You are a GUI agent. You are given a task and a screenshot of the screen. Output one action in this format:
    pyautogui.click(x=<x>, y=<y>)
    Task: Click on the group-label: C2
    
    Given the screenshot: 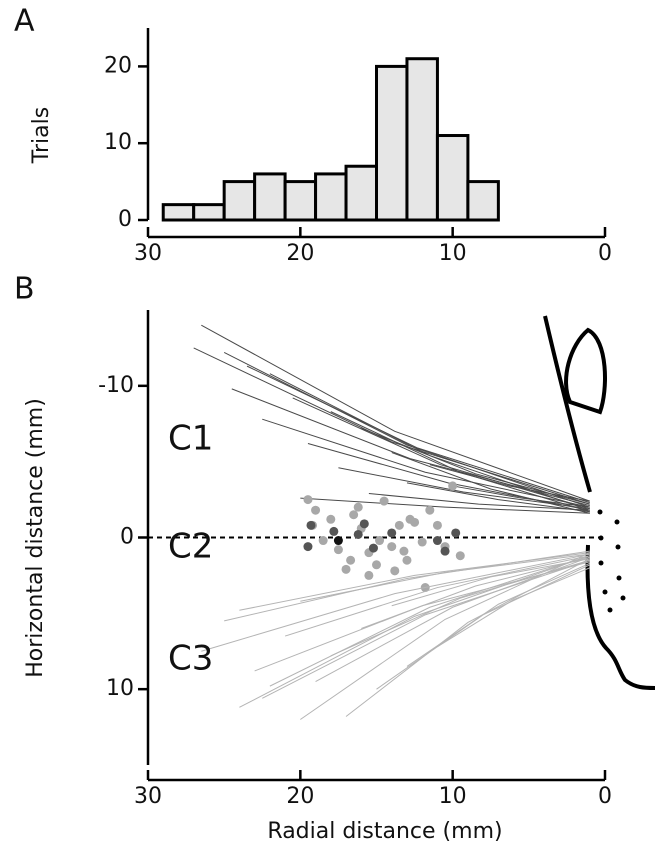 What is the action you would take?
    pyautogui.click(x=190, y=547)
    